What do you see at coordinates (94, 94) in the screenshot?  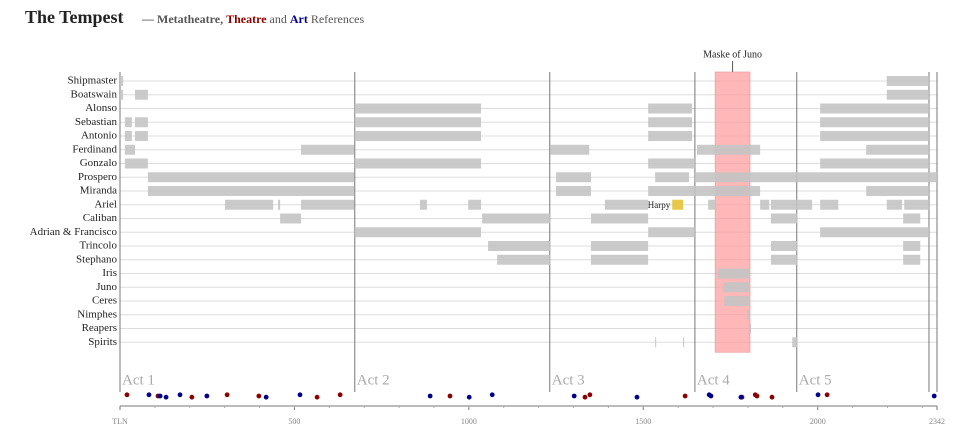 I see `character-name: Boatswain` at bounding box center [94, 94].